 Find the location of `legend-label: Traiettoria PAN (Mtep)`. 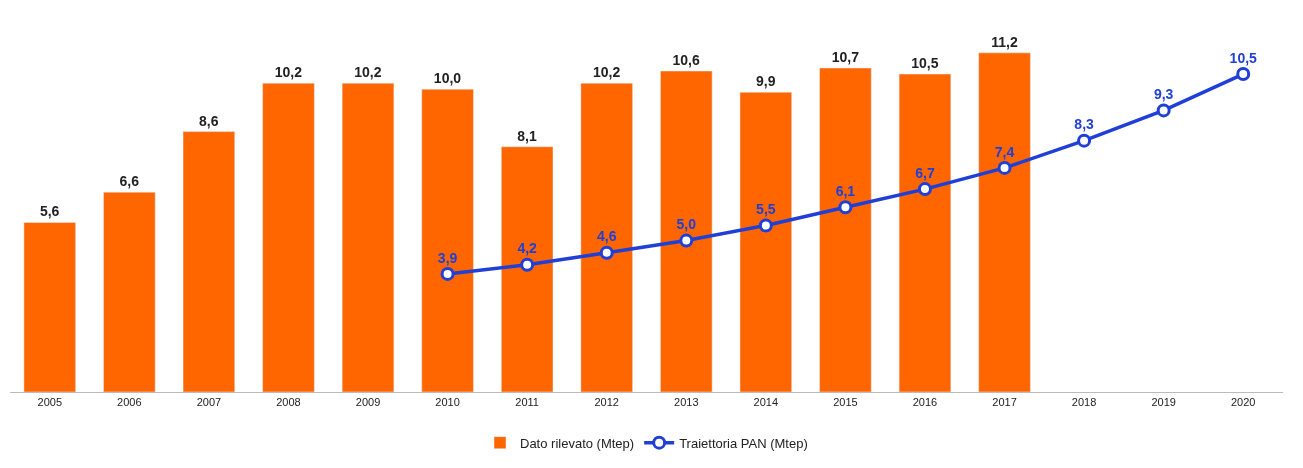

legend-label: Traiettoria PAN (Mtep) is located at coordinates (743, 443).